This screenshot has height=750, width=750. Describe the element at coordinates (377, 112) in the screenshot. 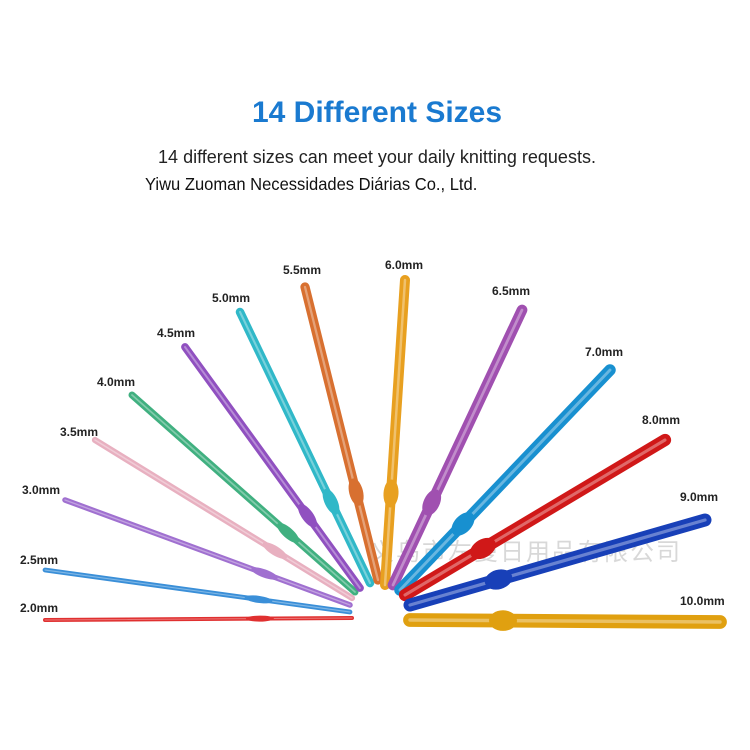

I see `title: 14 Different Sizes` at that location.